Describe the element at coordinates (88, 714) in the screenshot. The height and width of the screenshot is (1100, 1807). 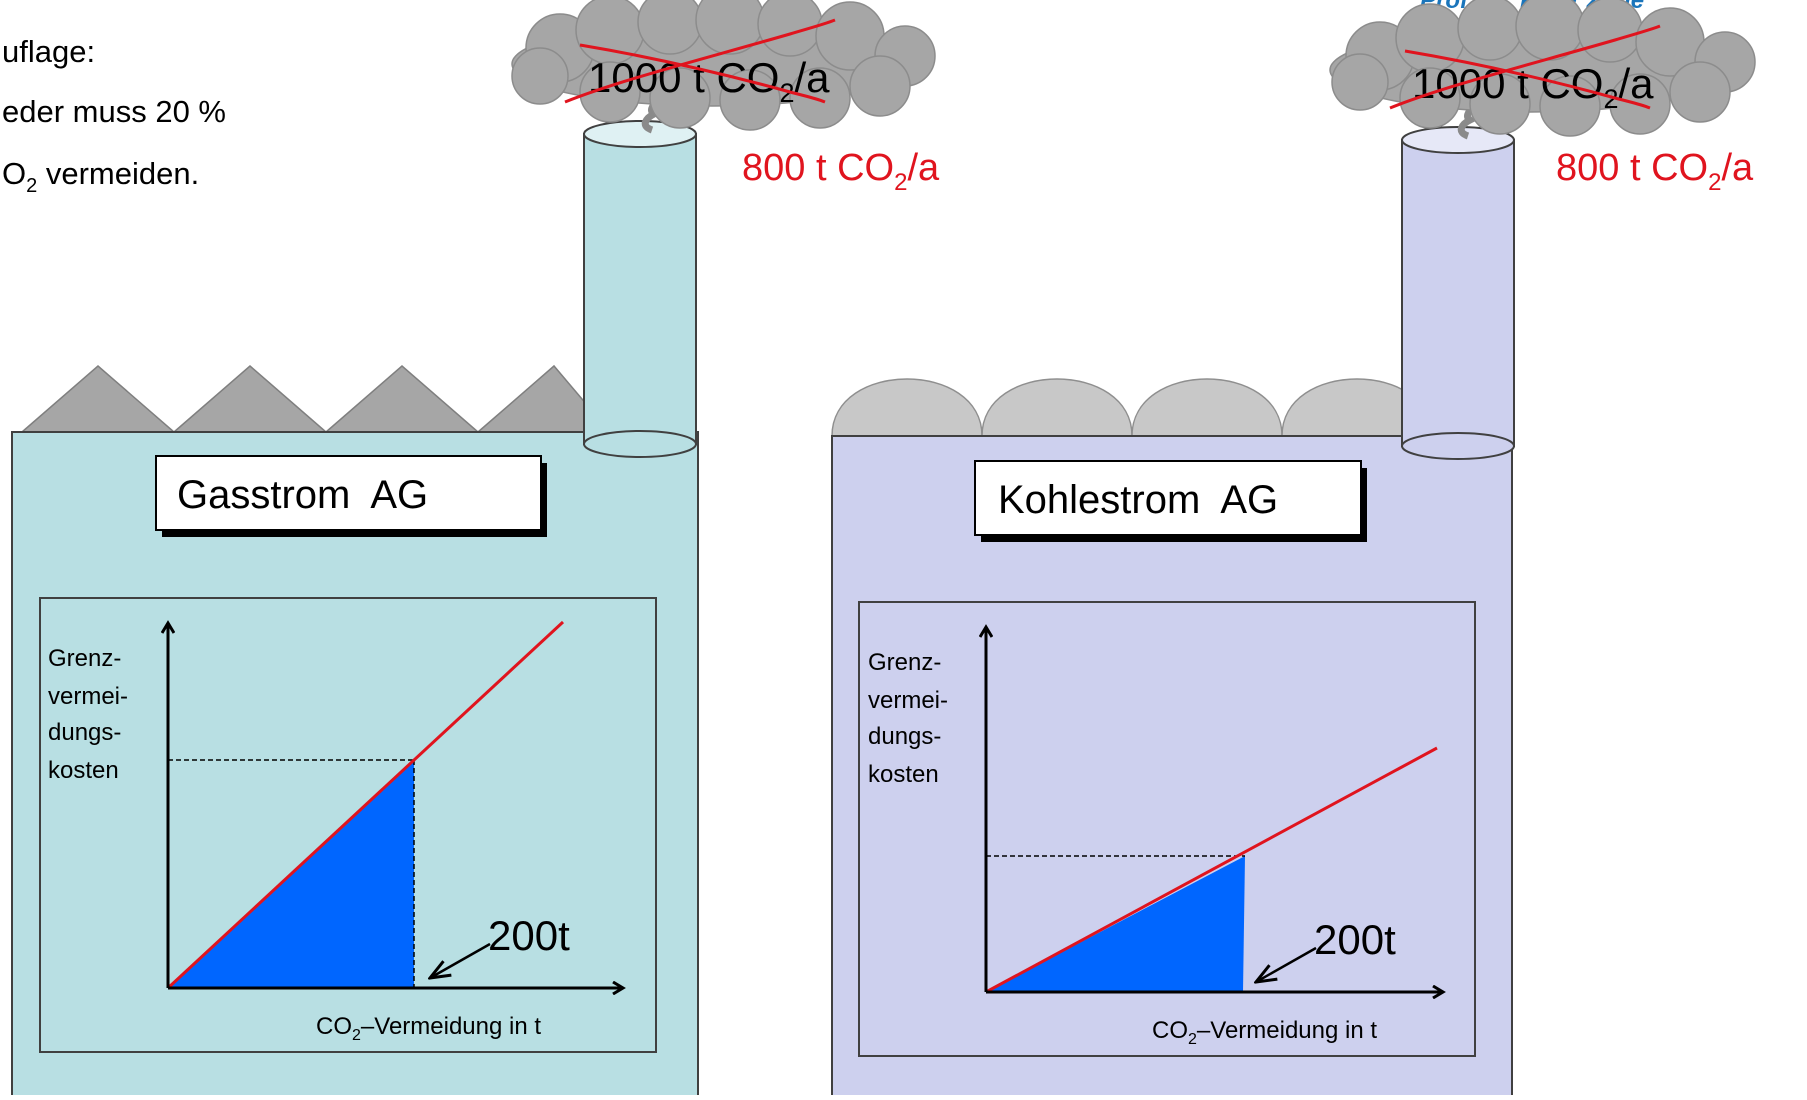
I see `gas-y-label: Grenz- vermei- dungs- kosten` at that location.